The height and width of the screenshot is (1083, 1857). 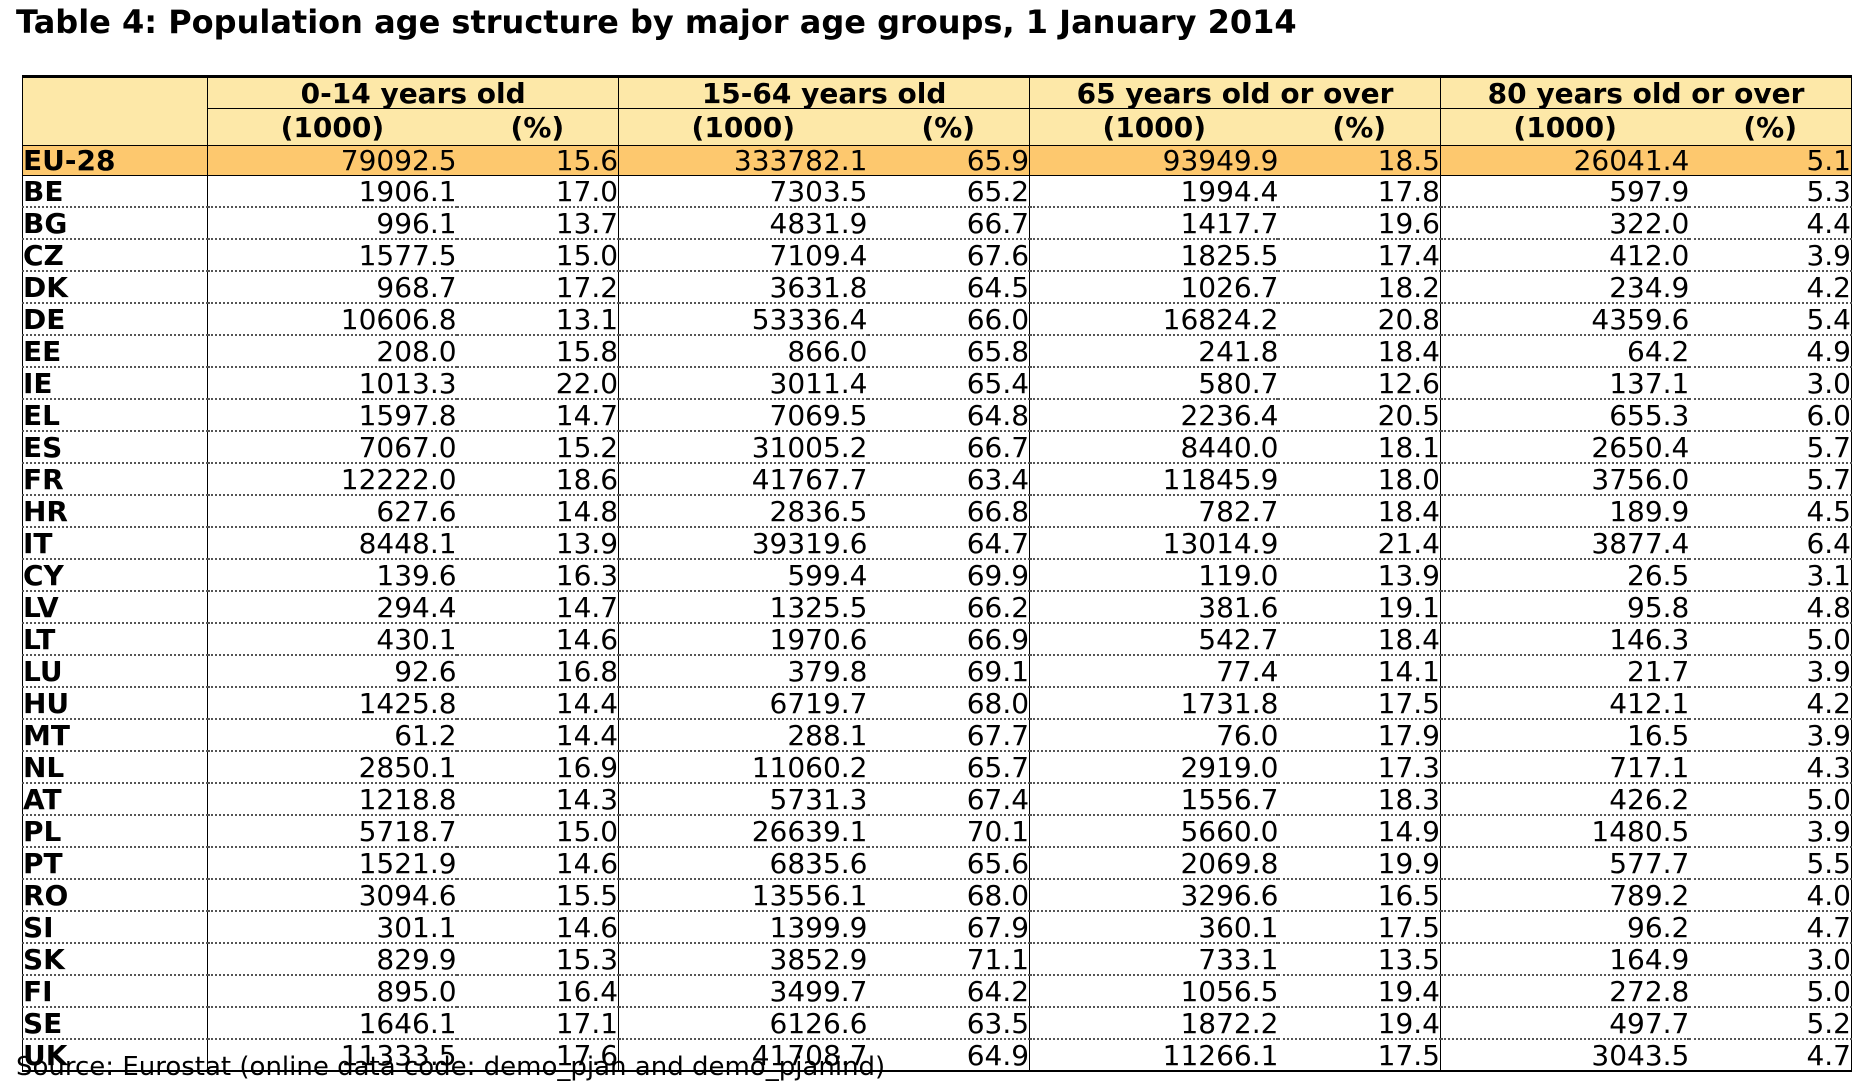 What do you see at coordinates (114, 191) in the screenshot?
I see `country-code: BE` at bounding box center [114, 191].